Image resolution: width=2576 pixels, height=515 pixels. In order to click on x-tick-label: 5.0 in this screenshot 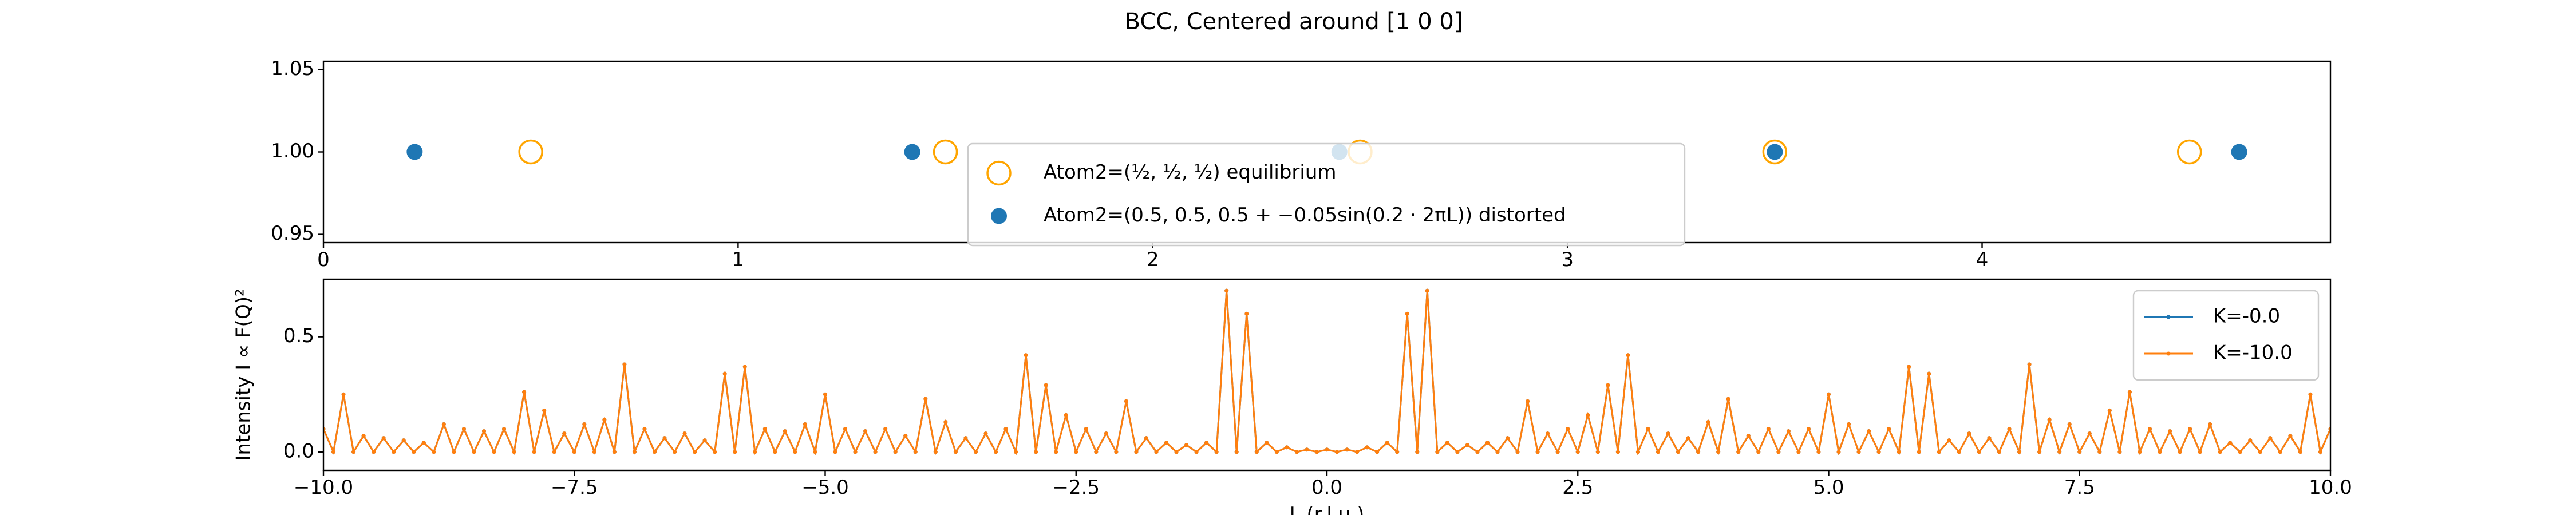, I will do `click(1828, 487)`.